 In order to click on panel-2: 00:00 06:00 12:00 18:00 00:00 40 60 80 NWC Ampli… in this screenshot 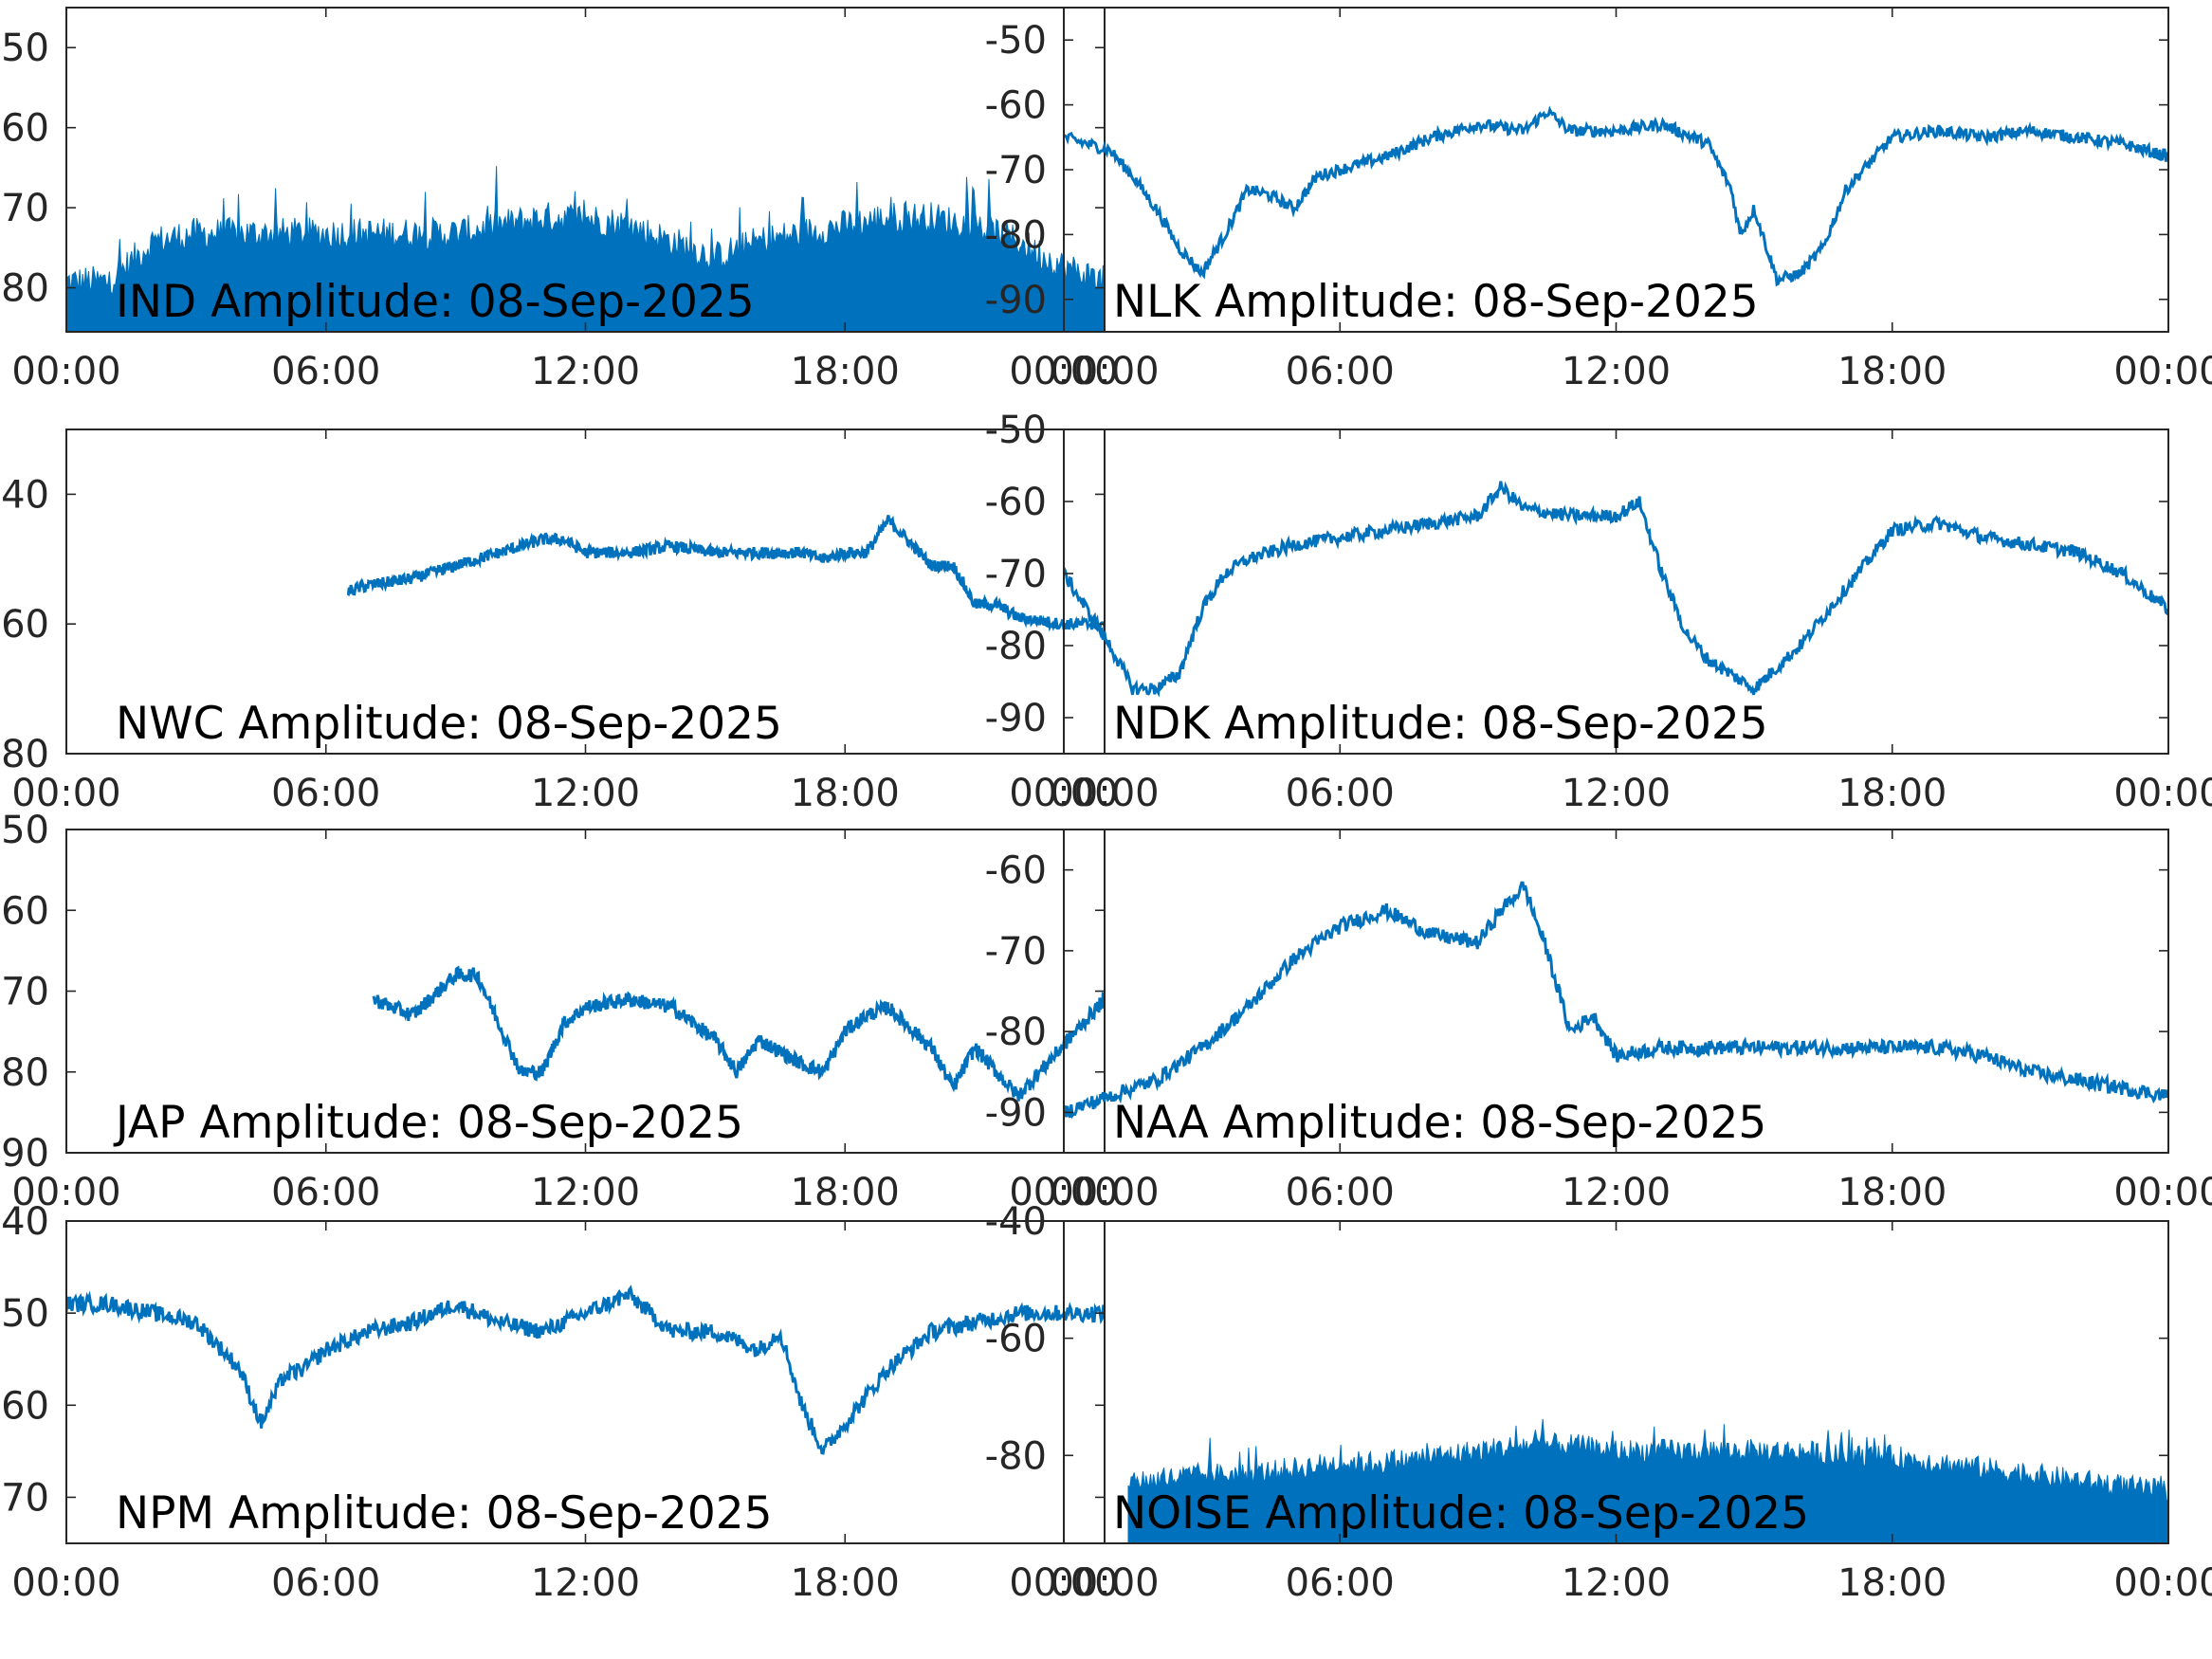, I will do `click(580, 621)`.